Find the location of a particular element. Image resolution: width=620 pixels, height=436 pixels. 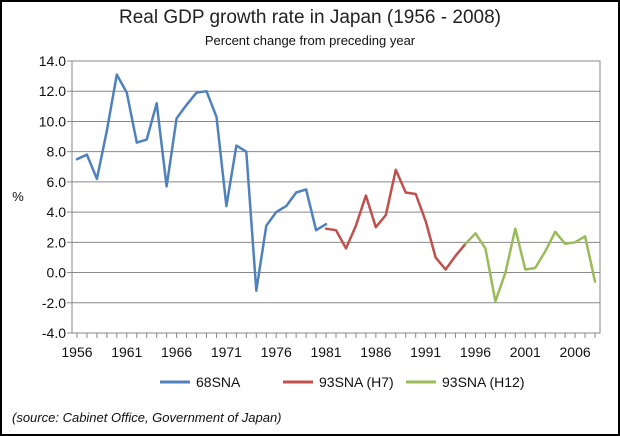

x-tick-label: 2001 is located at coordinates (525, 352).